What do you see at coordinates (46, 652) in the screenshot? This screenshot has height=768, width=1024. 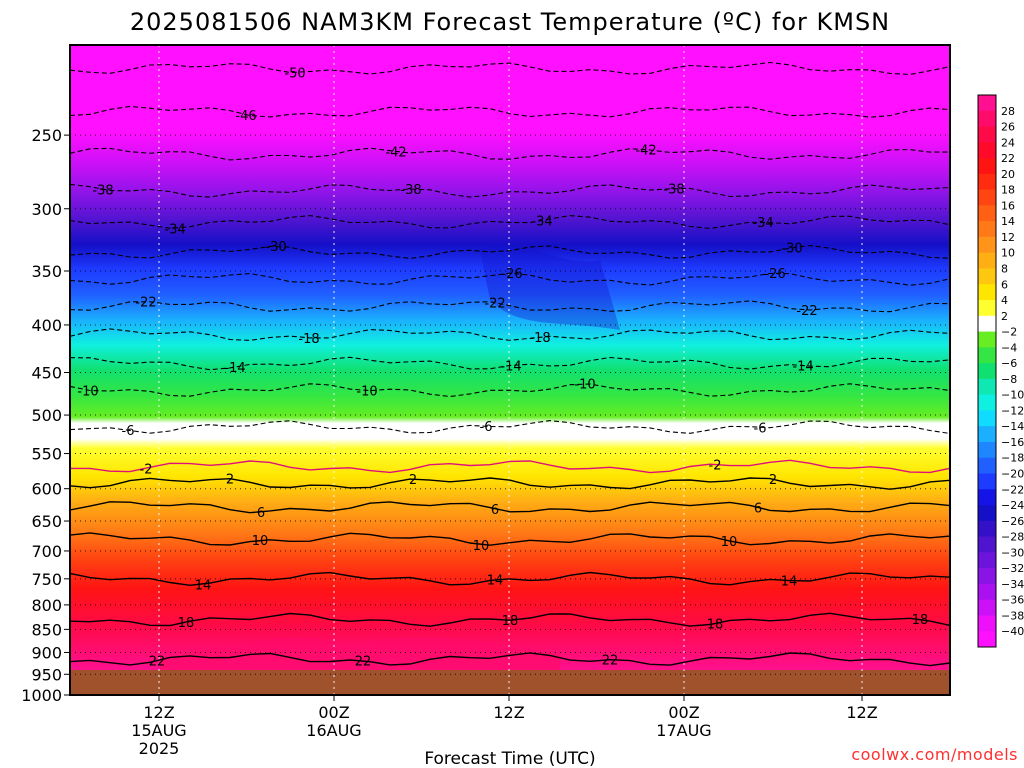 I see `y-tick-label: 900` at bounding box center [46, 652].